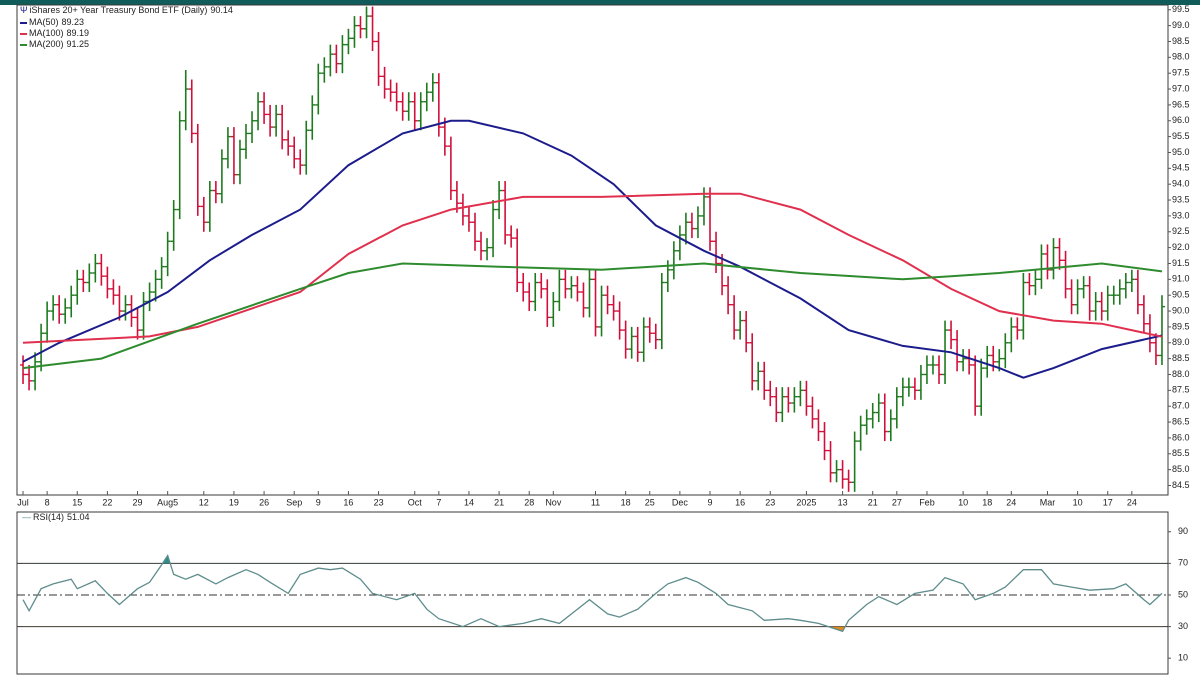 This screenshot has height=675, width=1200. Describe the element at coordinates (26, 517) in the screenshot. I see `legend-icon: —` at that location.